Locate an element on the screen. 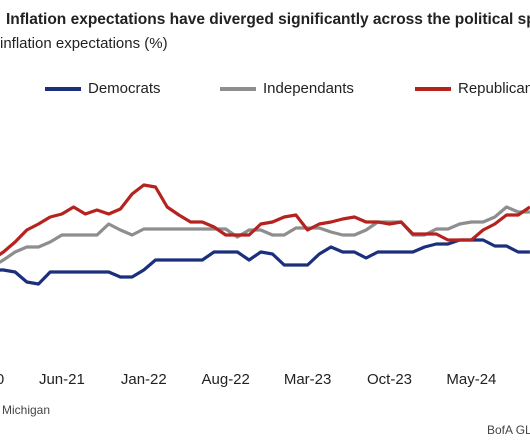 The width and height of the screenshot is (530, 442). legend-label: Republicans is located at coordinates (494, 88).